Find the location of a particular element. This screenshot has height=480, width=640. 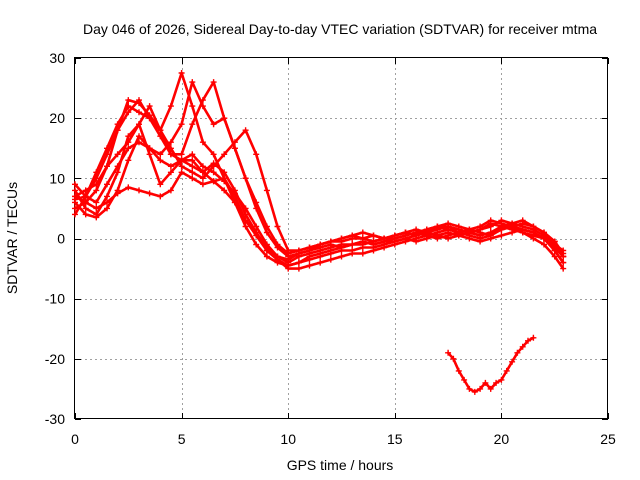

x-tick-label: 15 is located at coordinates (395, 439).